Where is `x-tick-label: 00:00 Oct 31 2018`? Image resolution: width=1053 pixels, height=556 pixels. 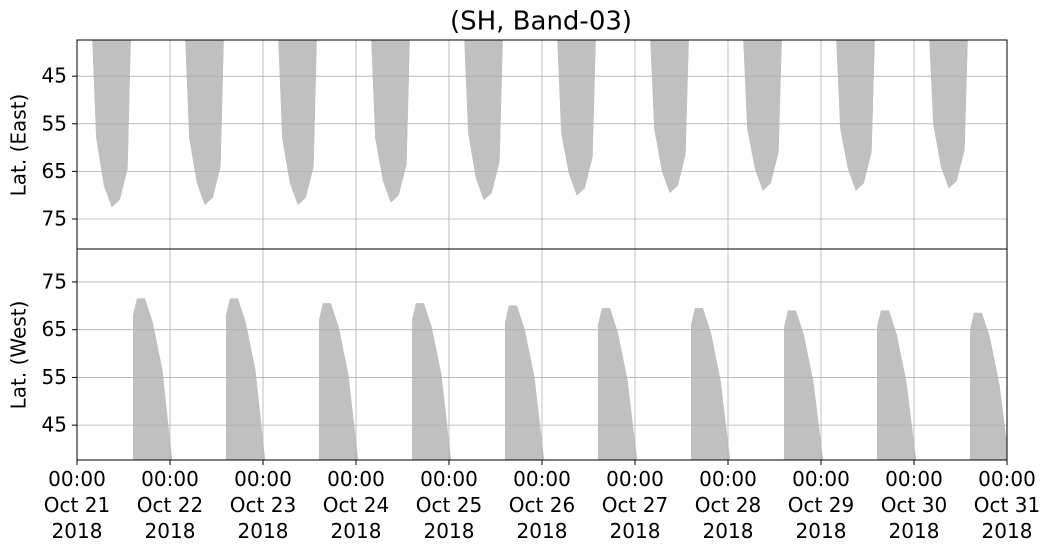 x-tick-label: 00:00 Oct 31 2018 is located at coordinates (1007, 505).